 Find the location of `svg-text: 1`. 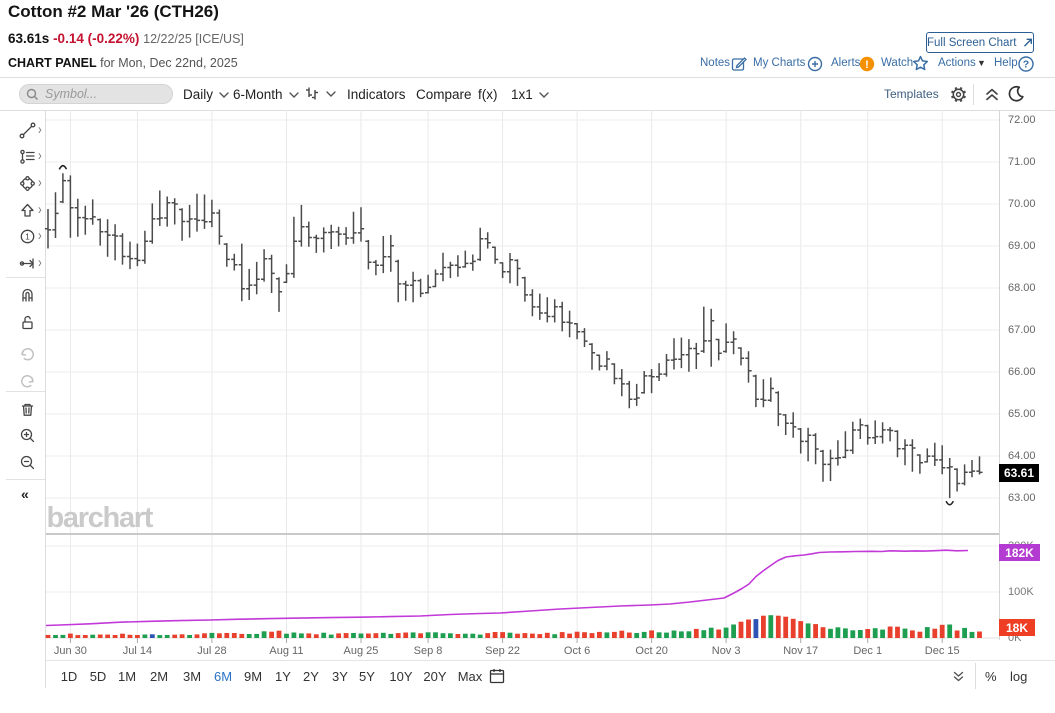

svg-text: 1 is located at coordinates (27, 237).